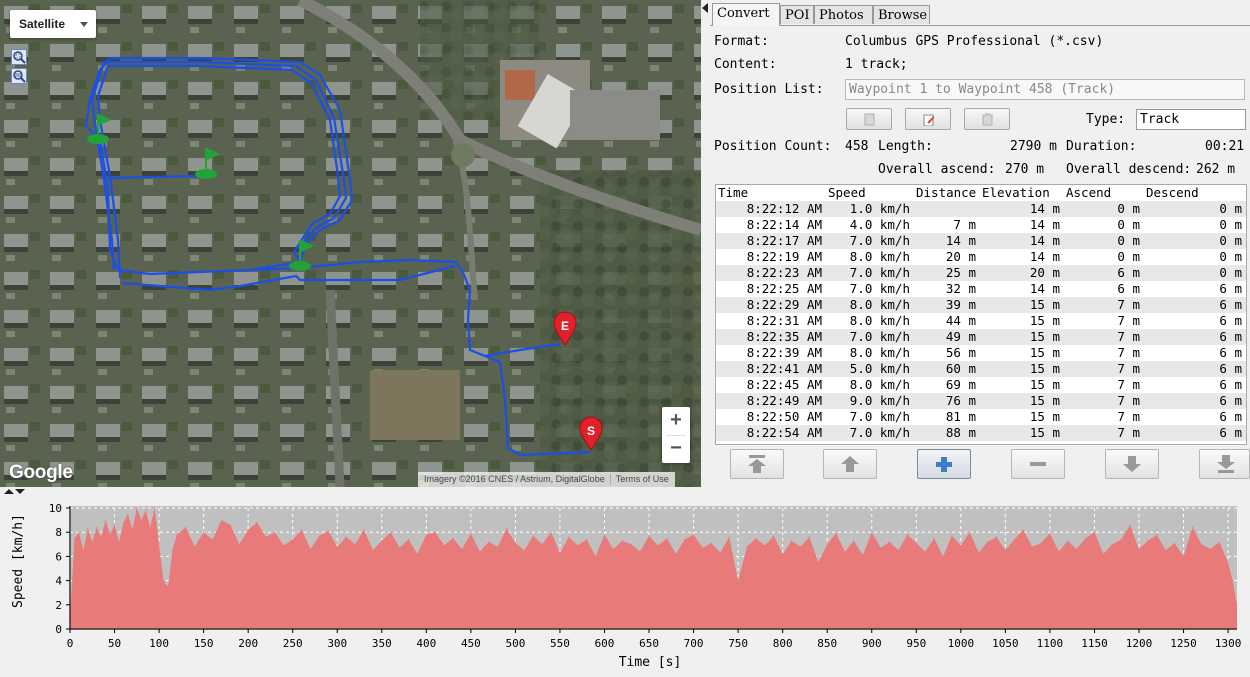 This screenshot has width=1250, height=677. I want to click on table-cell-descend: 6 m, so click(1195, 385).